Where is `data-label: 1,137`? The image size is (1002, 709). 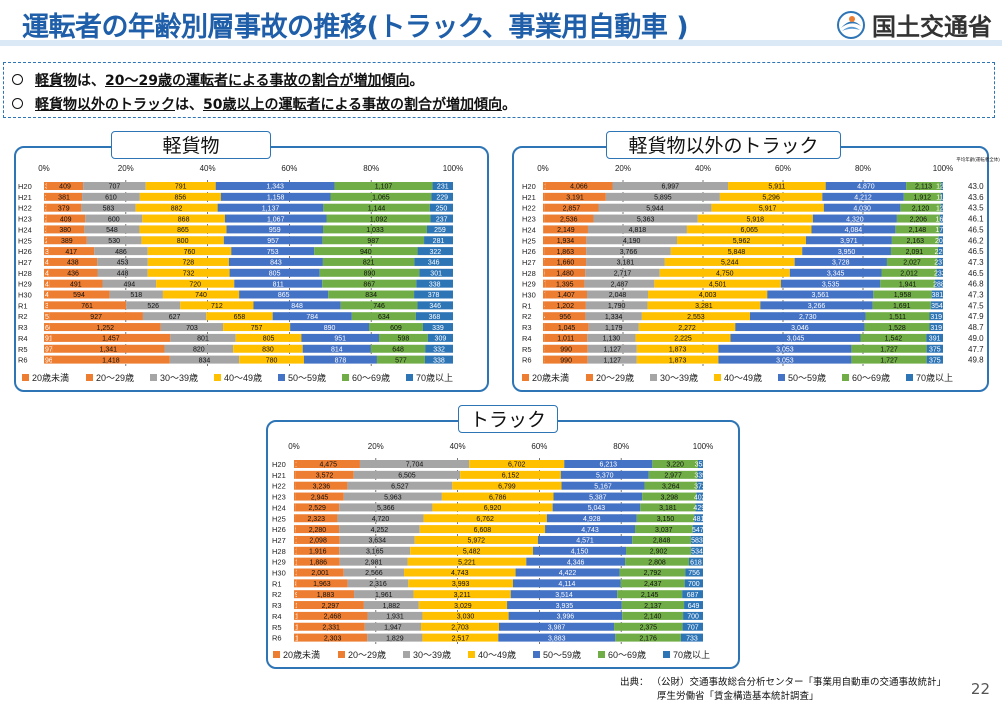
data-label: 1,137 is located at coordinates (271, 208).